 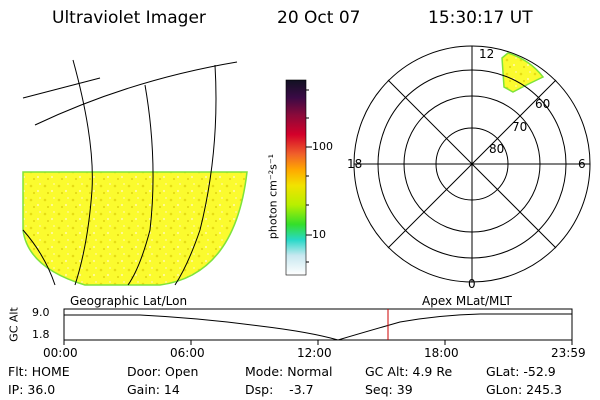 What do you see at coordinates (314, 353) in the screenshot?
I see `time-tick-1200: 12:00` at bounding box center [314, 353].